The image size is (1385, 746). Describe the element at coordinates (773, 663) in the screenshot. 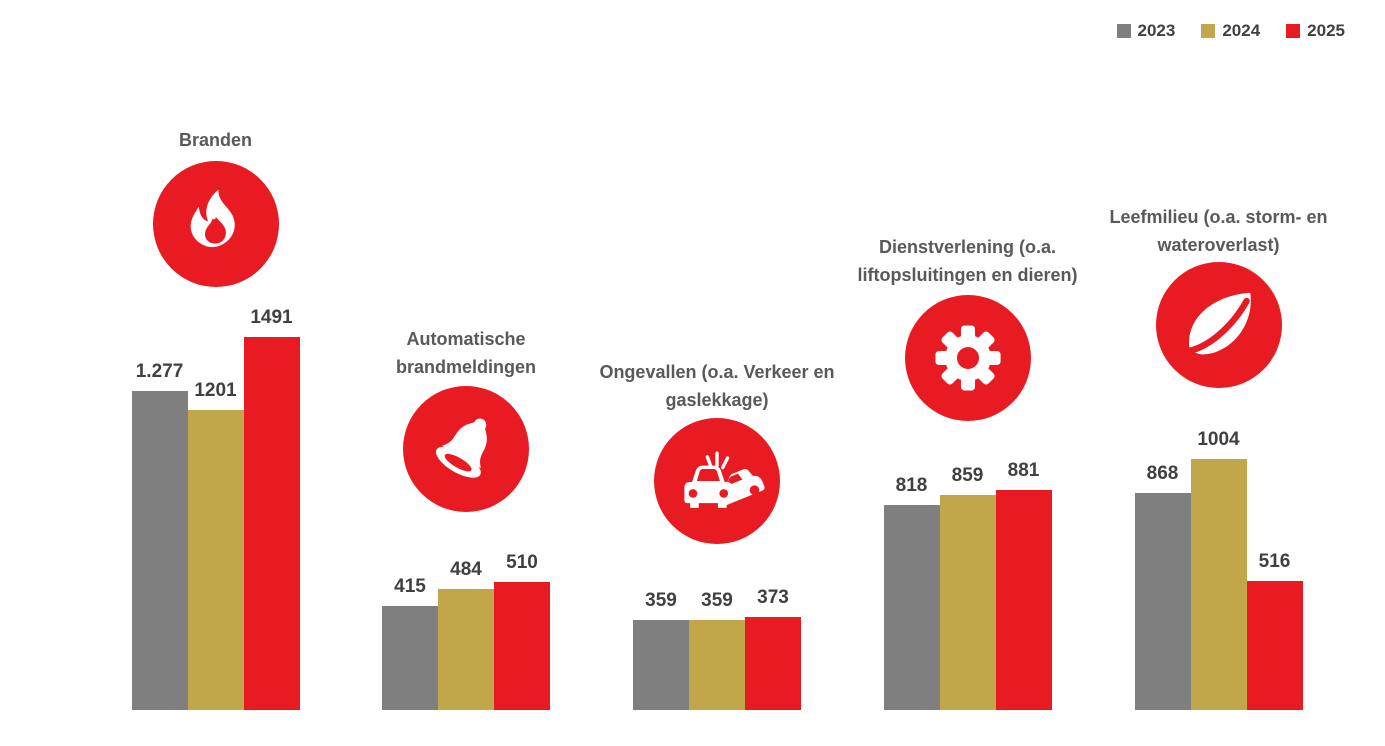

I see `bar-2025-ongevallen` at that location.